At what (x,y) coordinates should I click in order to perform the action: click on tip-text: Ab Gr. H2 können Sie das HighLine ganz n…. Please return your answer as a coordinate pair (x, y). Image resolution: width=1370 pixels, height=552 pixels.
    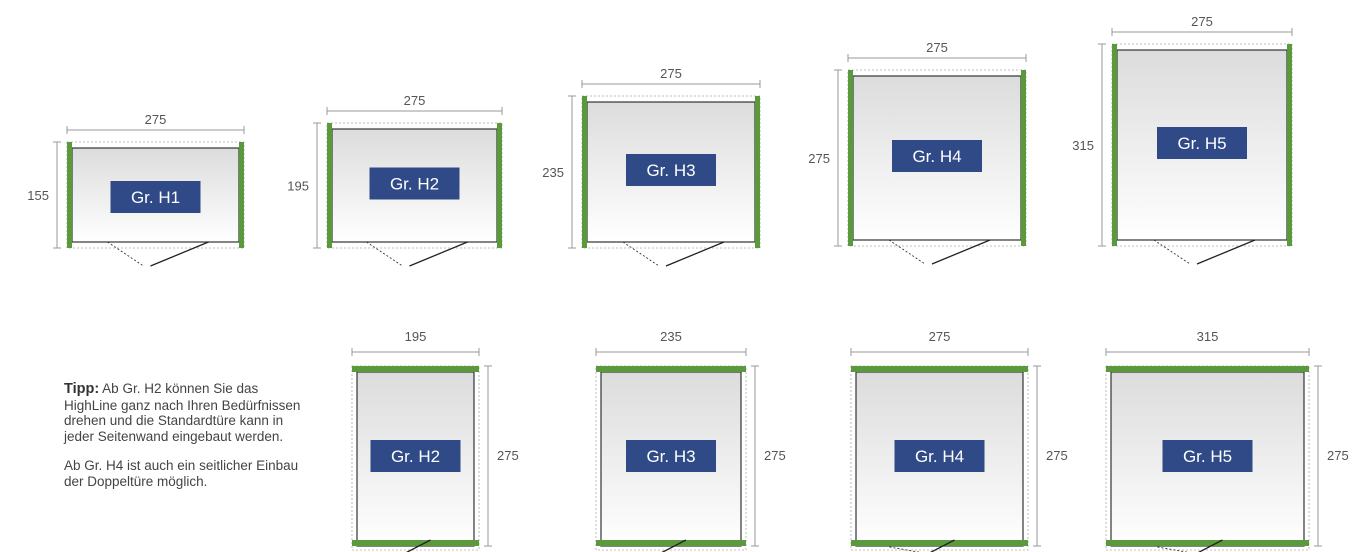
    Looking at the image, I should click on (182, 412).